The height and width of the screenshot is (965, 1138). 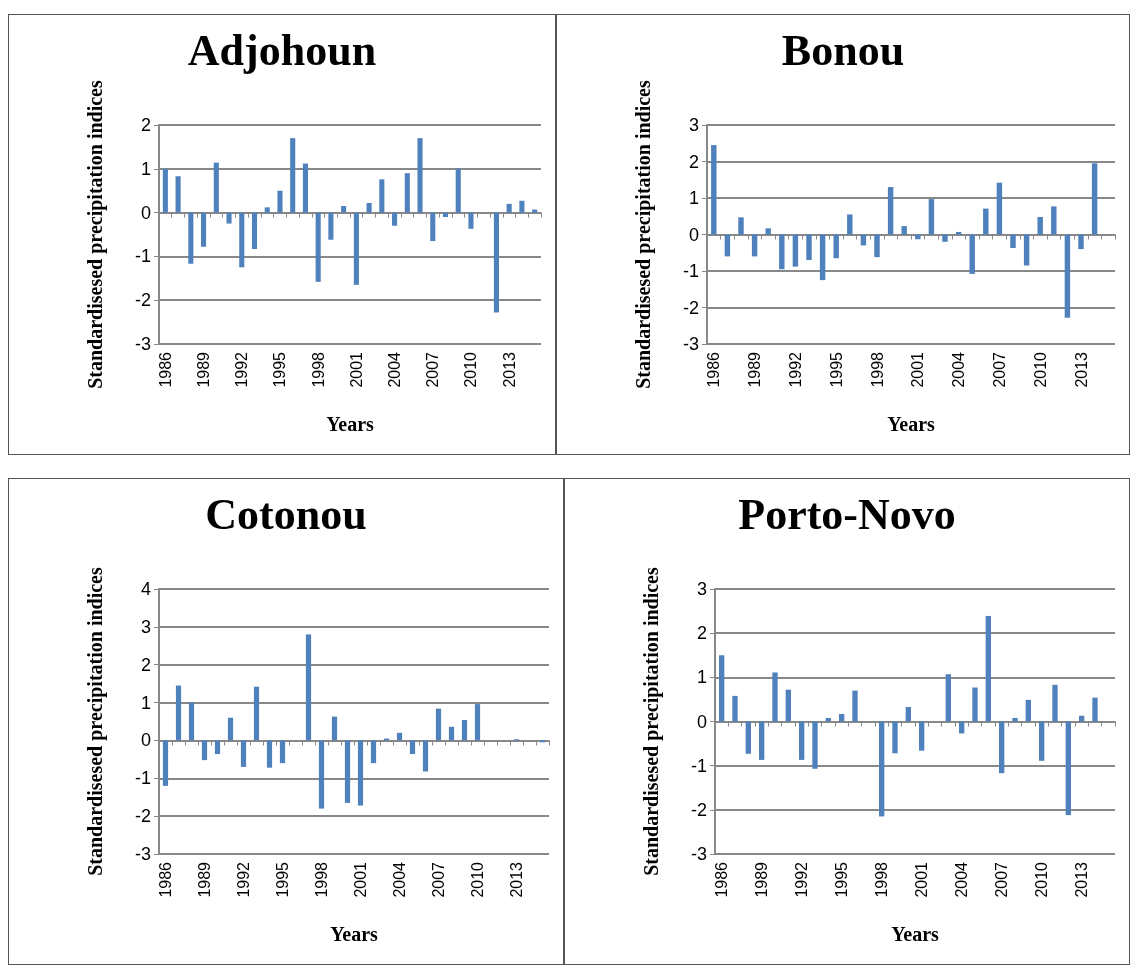 I want to click on x-tick-label: 2010, so click(x=471, y=369).